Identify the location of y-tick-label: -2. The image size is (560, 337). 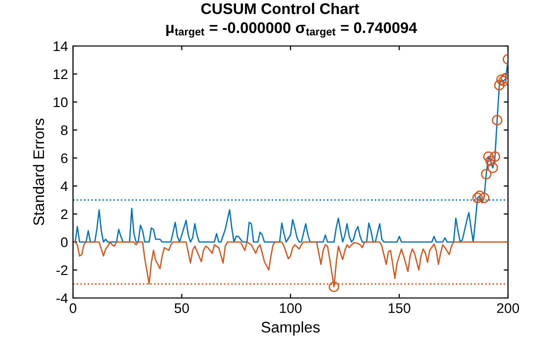
(62, 270).